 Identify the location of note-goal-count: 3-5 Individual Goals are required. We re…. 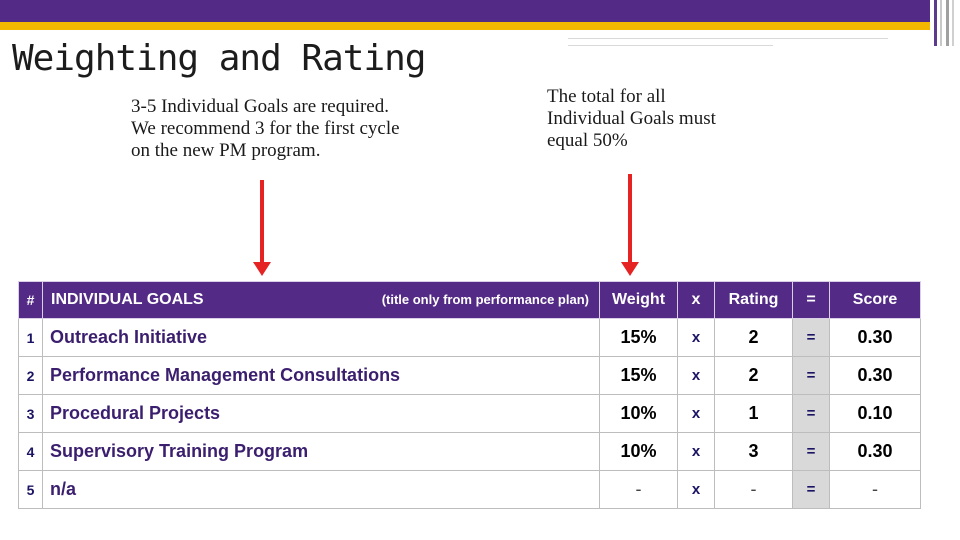
(265, 128).